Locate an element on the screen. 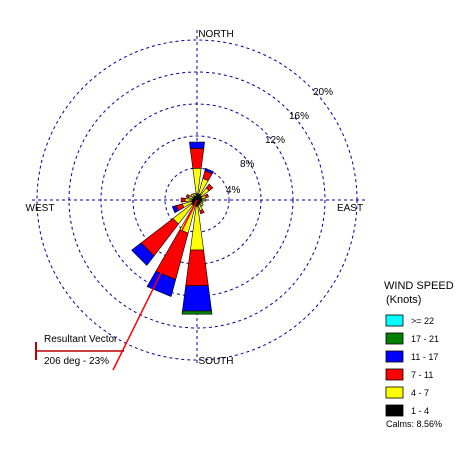 This screenshot has width=469, height=469. legend-label-4: 4 - 7 is located at coordinates (420, 393).